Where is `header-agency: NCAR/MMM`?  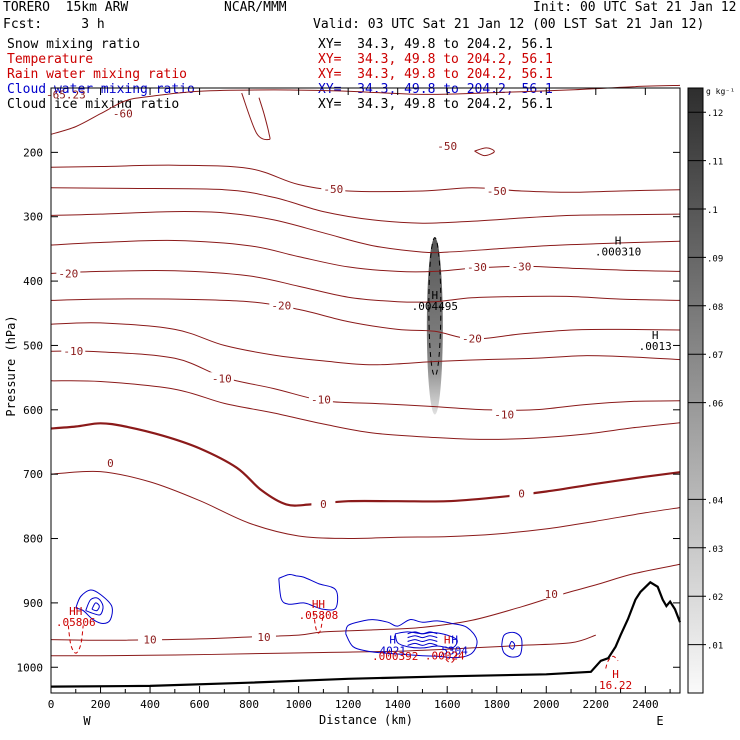
header-agency: NCAR/MMM is located at coordinates (255, 7).